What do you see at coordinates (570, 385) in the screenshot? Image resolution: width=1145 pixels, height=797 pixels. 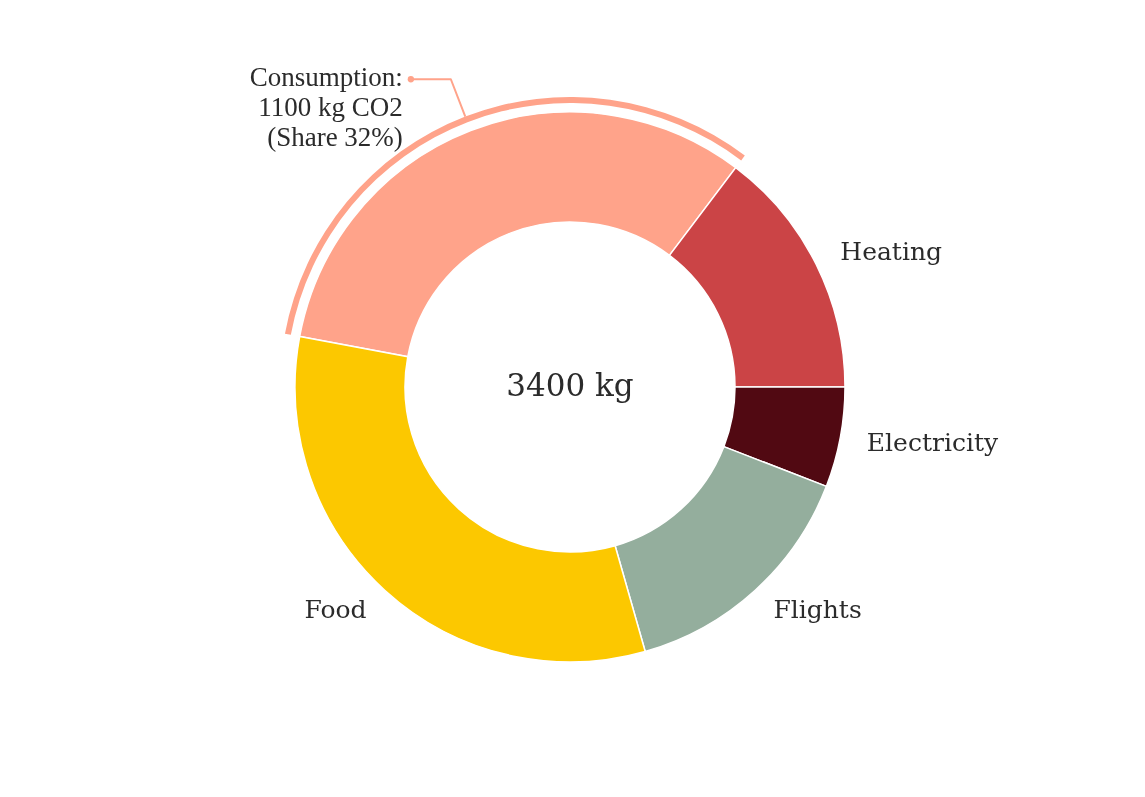 I see `text: 3400 kg` at bounding box center [570, 385].